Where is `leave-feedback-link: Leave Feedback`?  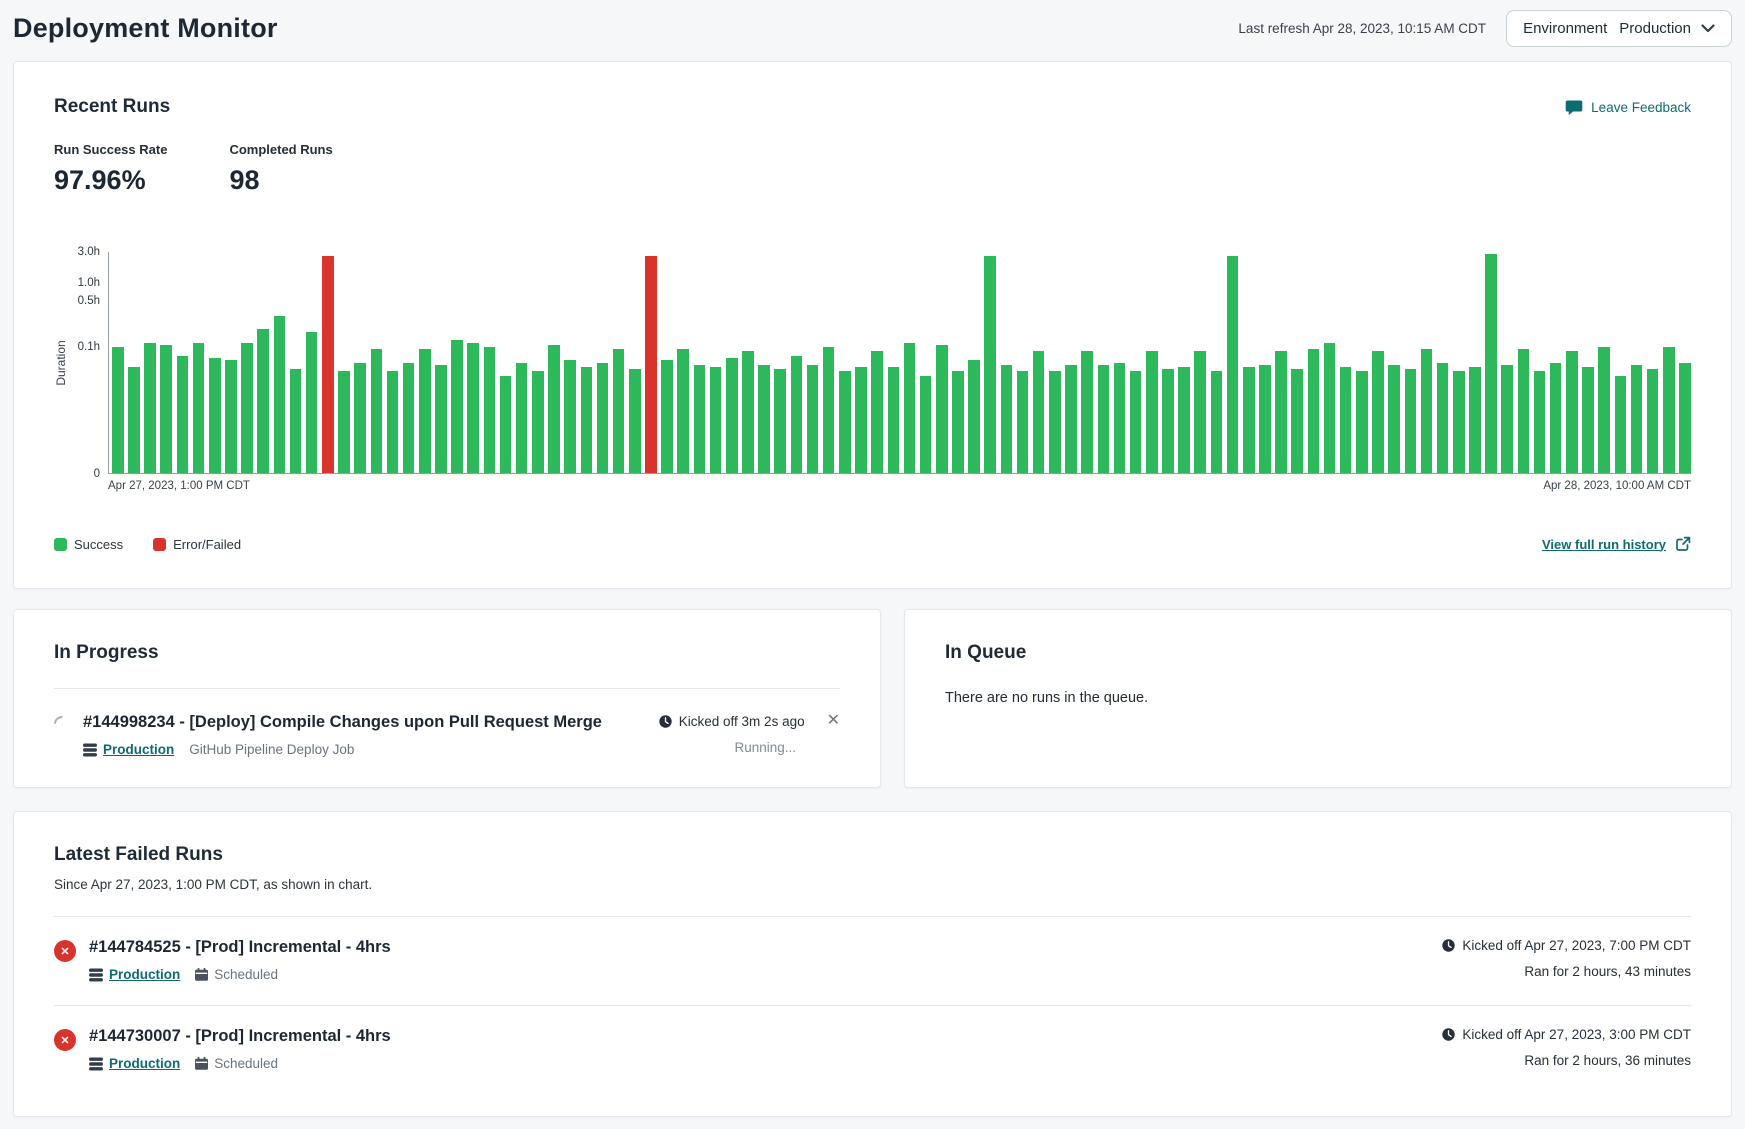
leave-feedback-link: Leave Feedback is located at coordinates (1628, 107).